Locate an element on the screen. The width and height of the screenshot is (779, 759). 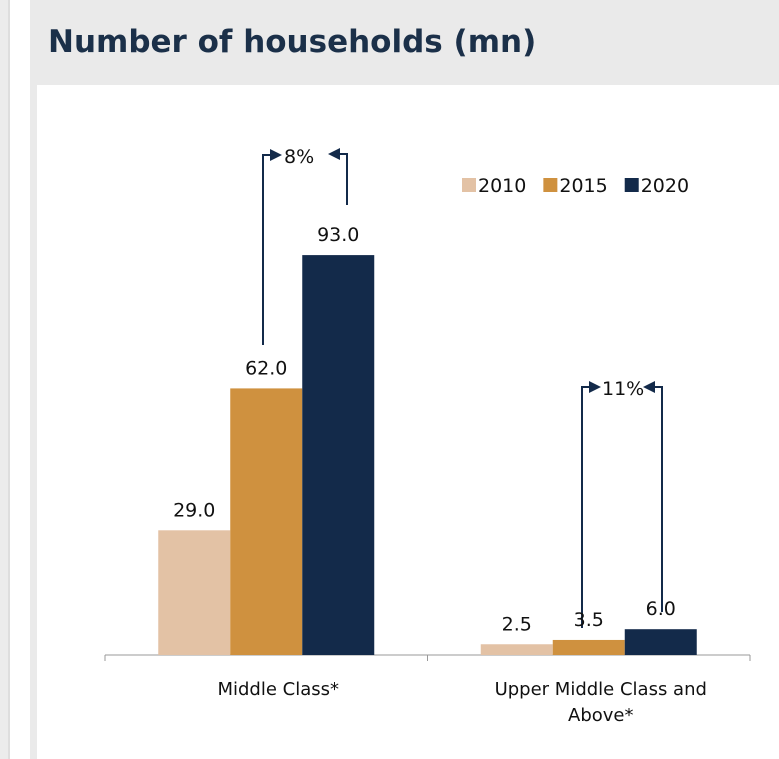
value-label: 62.0 is located at coordinates (266, 368).